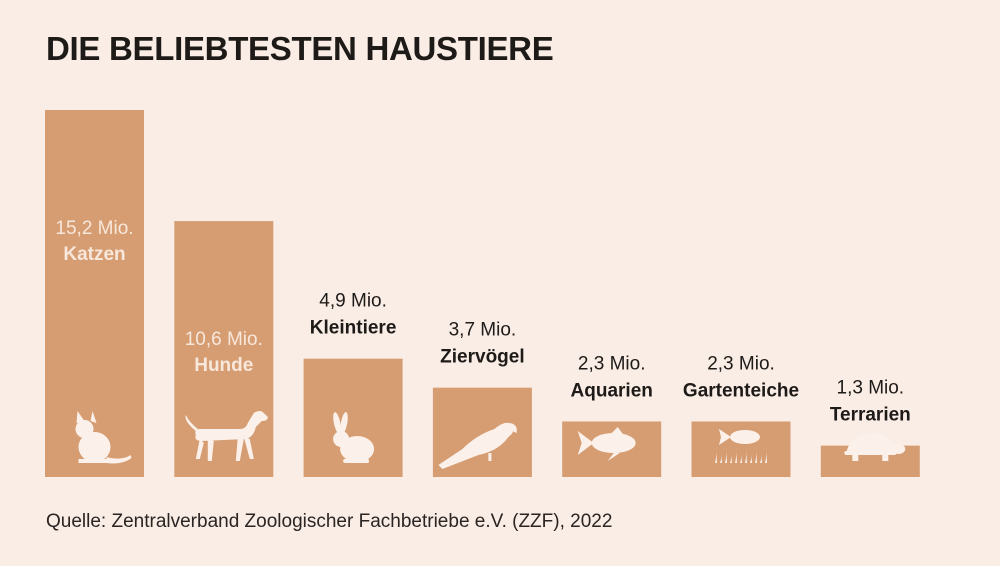 This screenshot has height=566, width=1000. What do you see at coordinates (483, 330) in the screenshot?
I see `value-label: 3,7 Mio.` at bounding box center [483, 330].